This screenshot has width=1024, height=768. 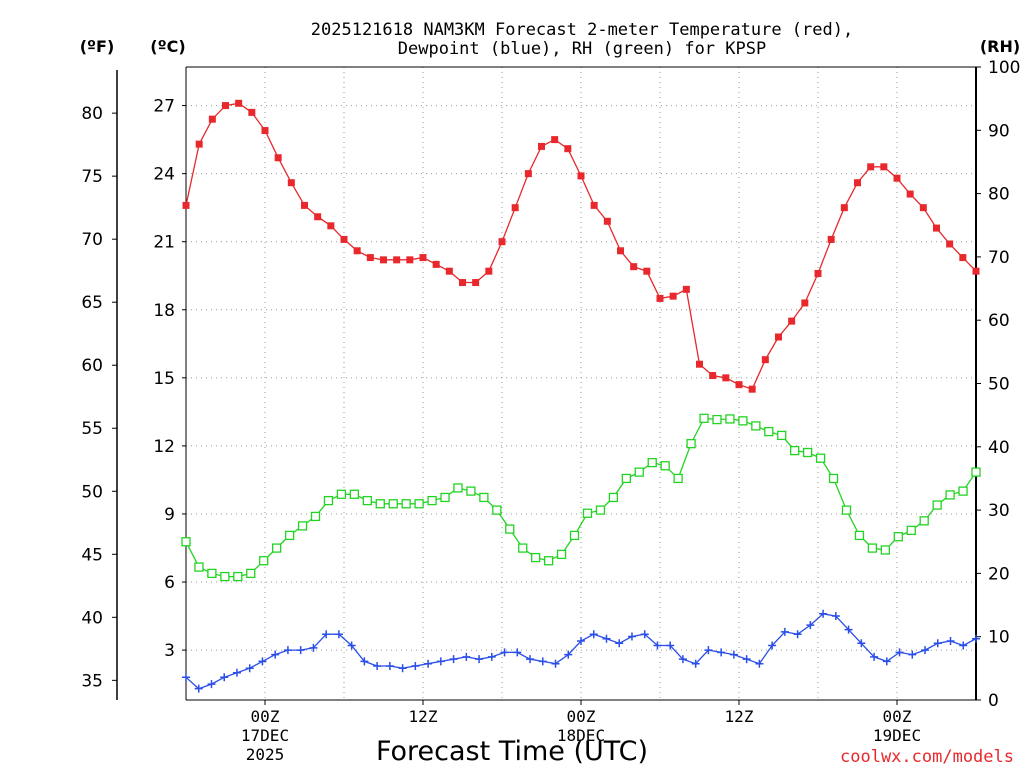 I want to click on celsius-tick-label: 24, so click(x=164, y=175).